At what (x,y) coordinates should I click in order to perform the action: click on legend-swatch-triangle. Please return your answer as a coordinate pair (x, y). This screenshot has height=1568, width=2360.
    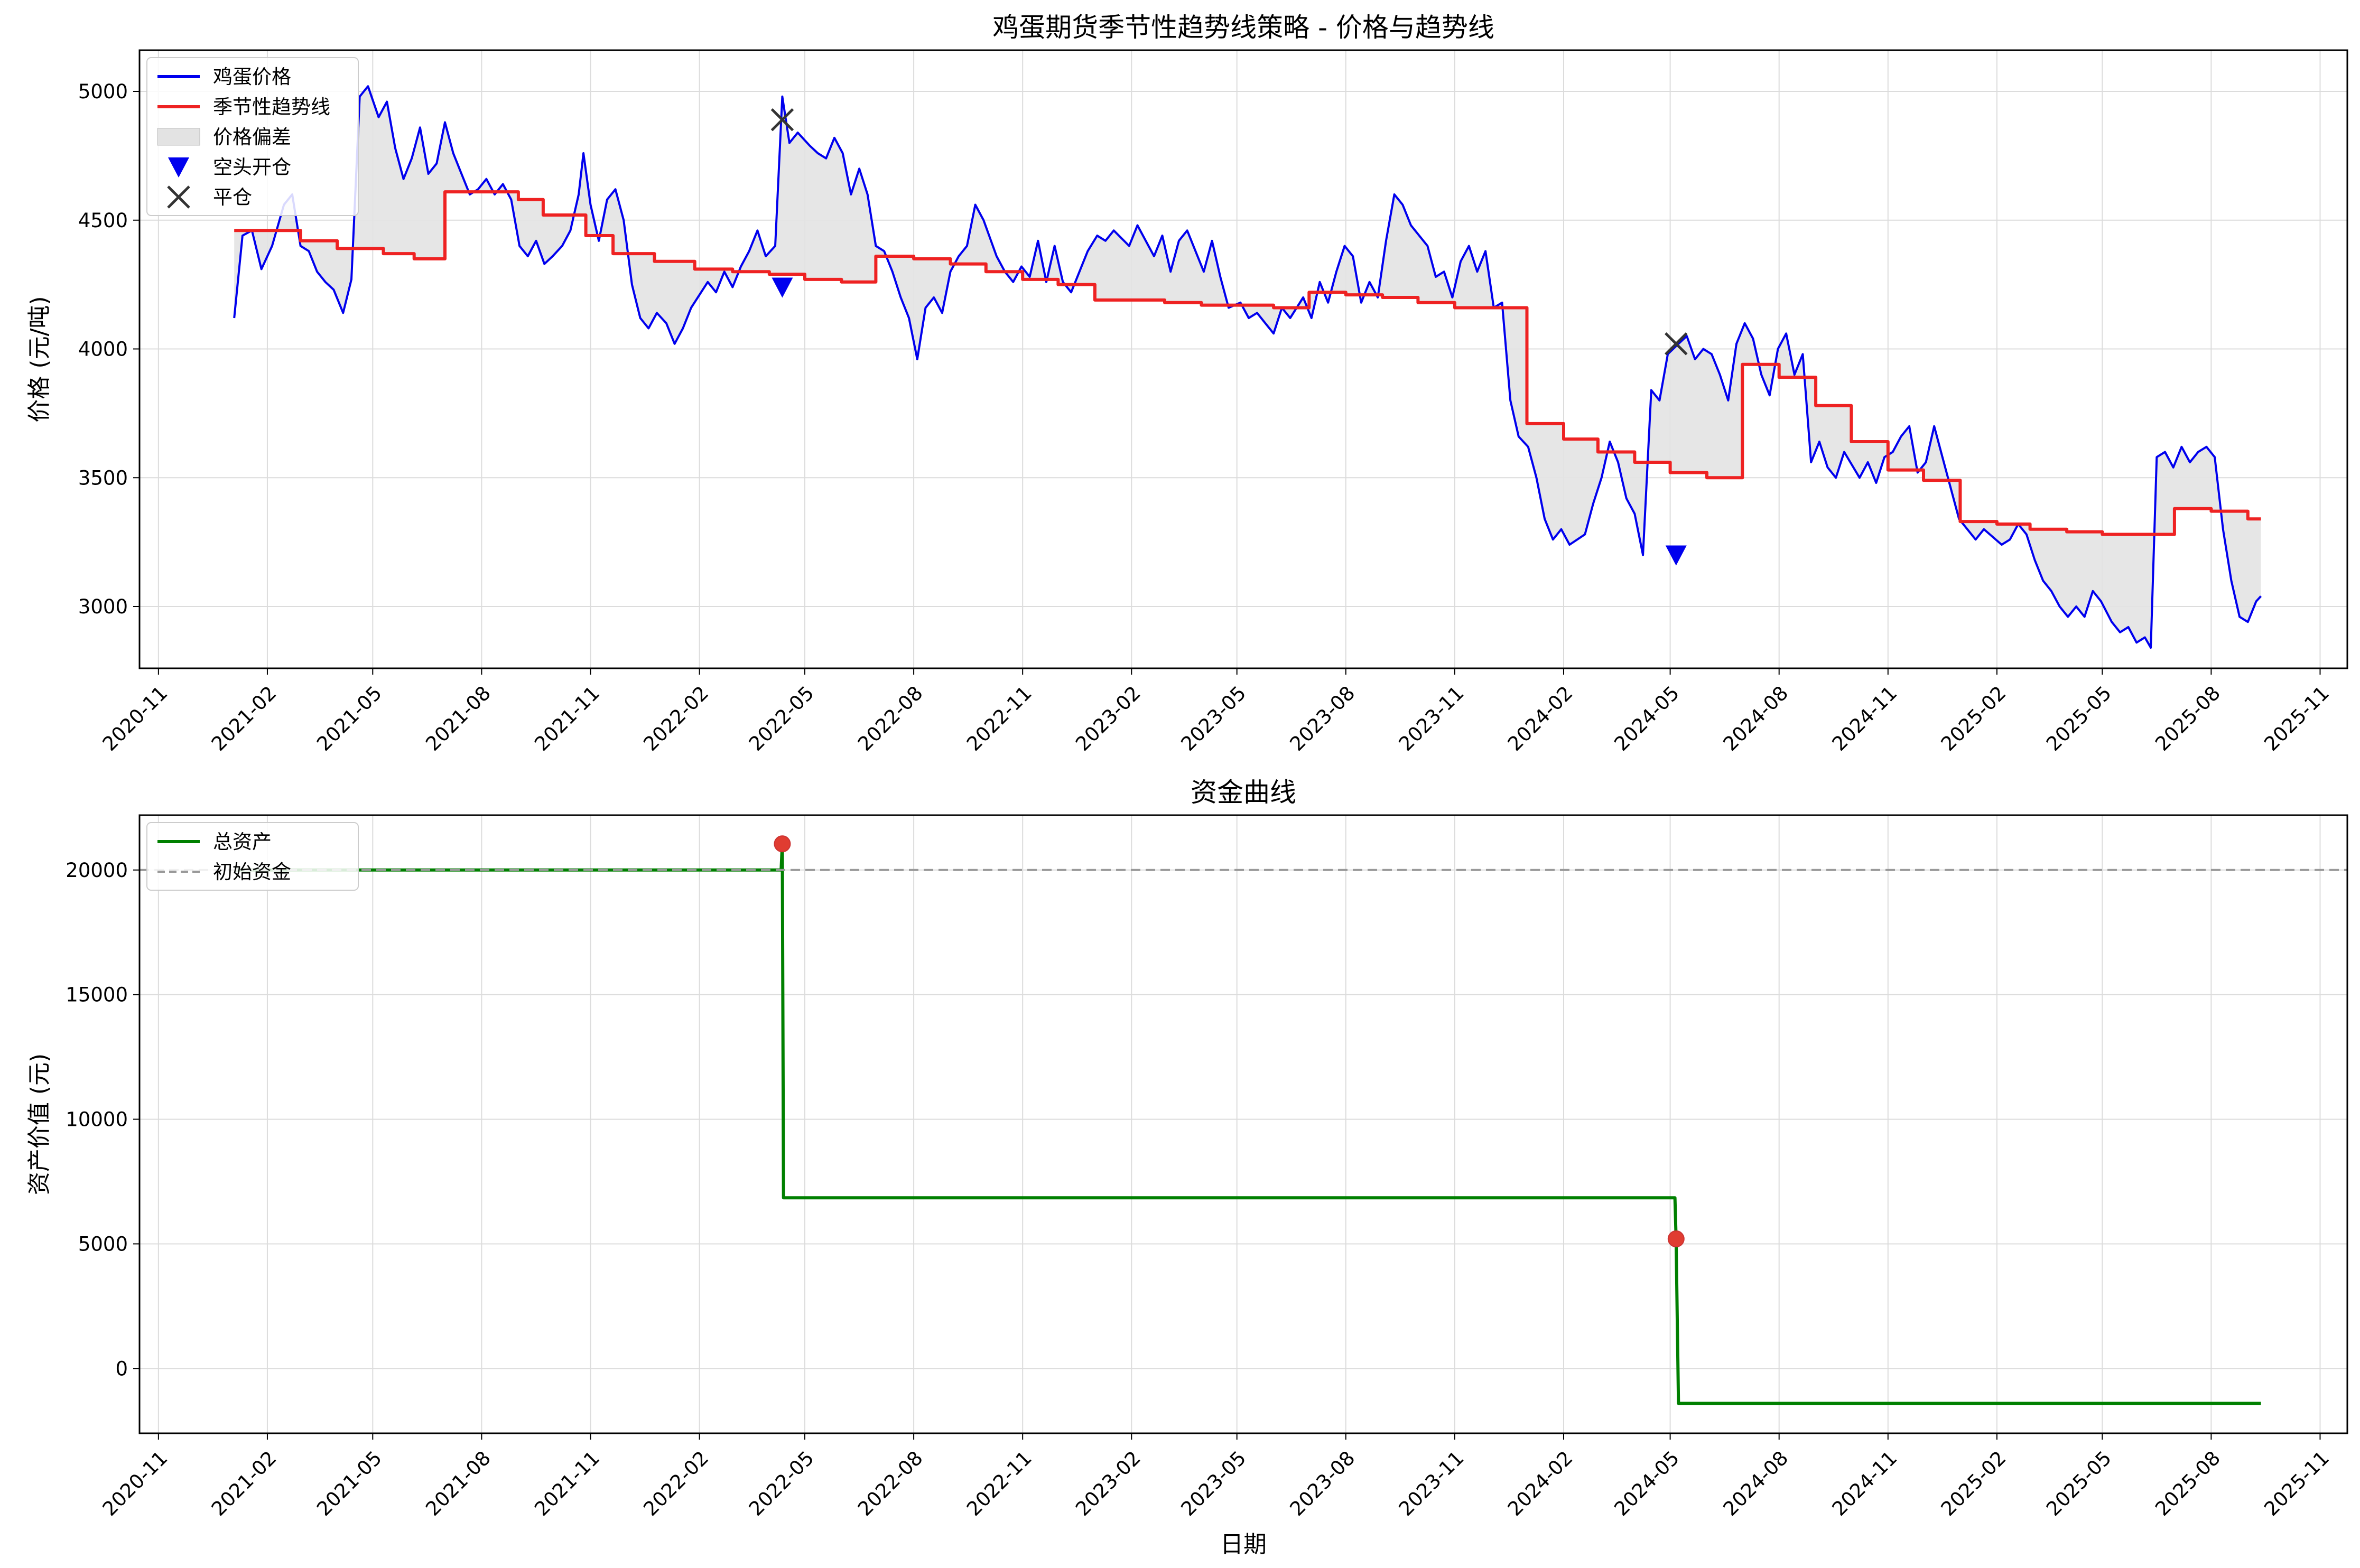
    Looking at the image, I should click on (178, 167).